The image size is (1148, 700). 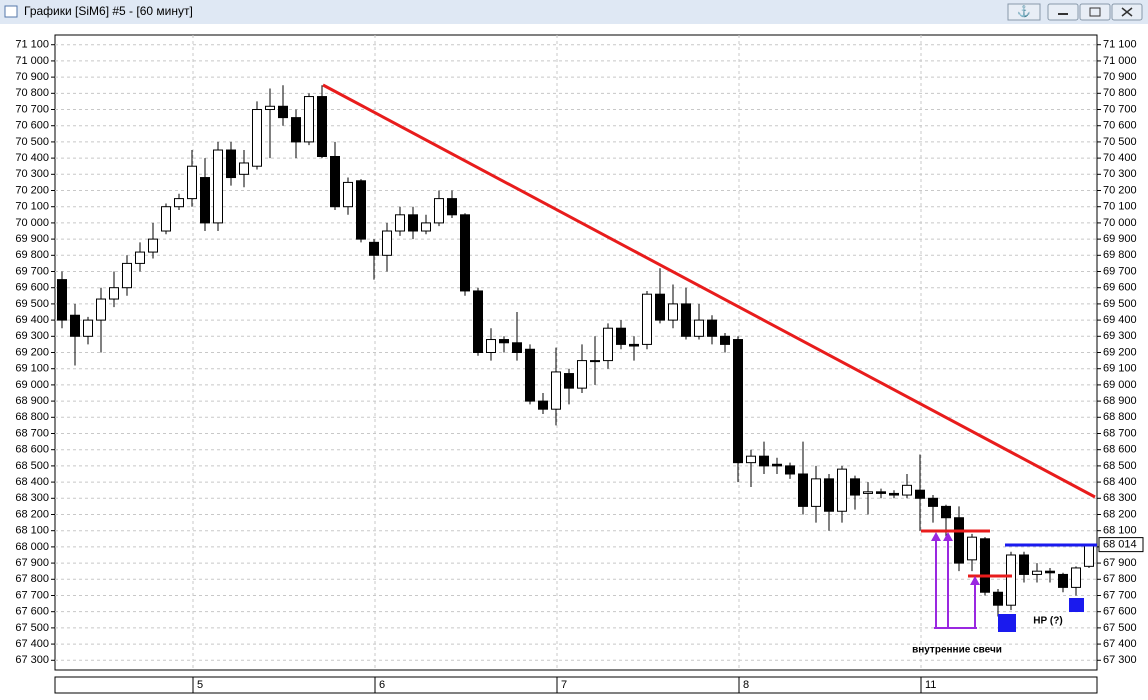 What do you see at coordinates (1120, 482) in the screenshot?
I see `y-tick-label: 68 400` at bounding box center [1120, 482].